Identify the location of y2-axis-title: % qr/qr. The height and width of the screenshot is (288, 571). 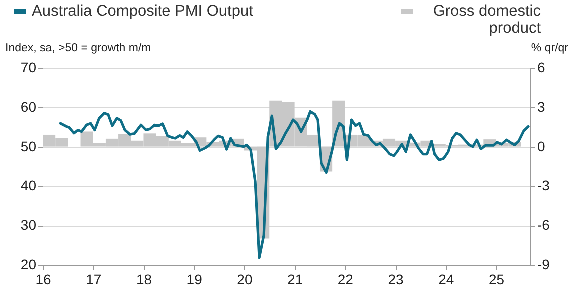
(550, 48).